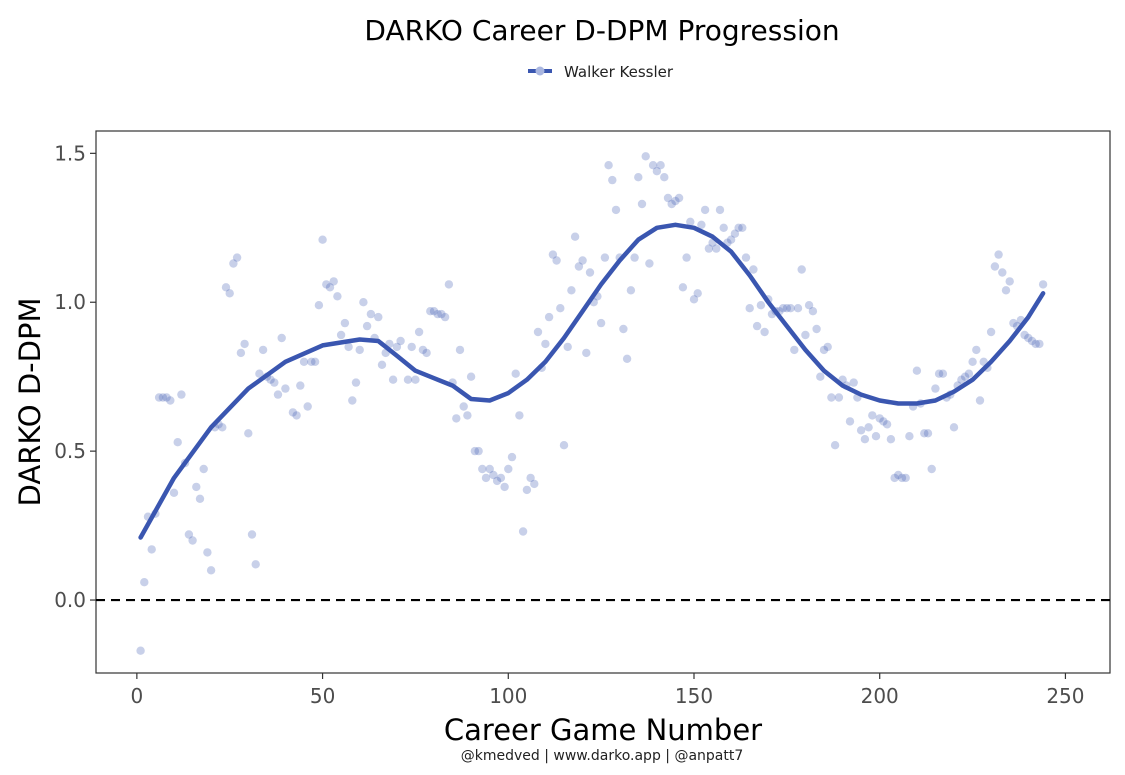 The width and height of the screenshot is (1125, 775). I want to click on x-axis: 0 50 100 150 200 250, so click(607, 690).